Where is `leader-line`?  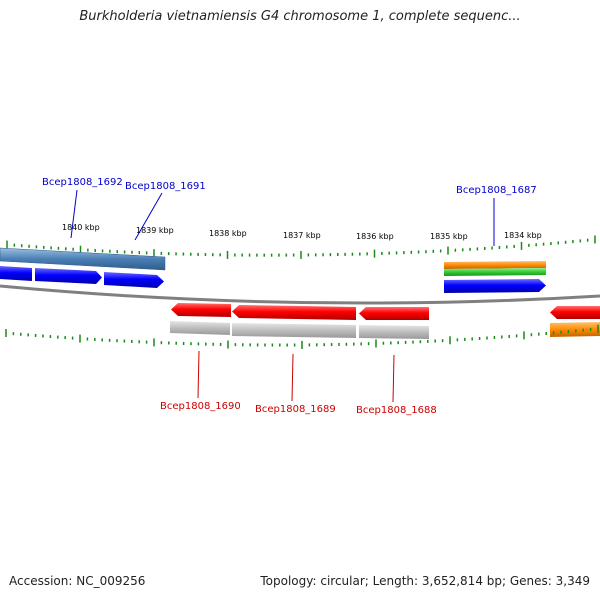
leader-line is located at coordinates (74, 214).